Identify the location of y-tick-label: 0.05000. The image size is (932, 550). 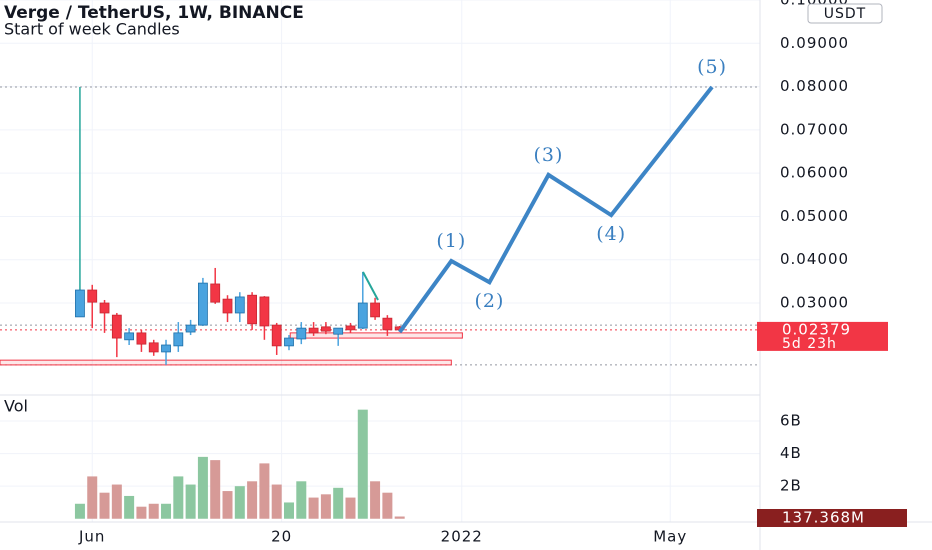
(814, 216).